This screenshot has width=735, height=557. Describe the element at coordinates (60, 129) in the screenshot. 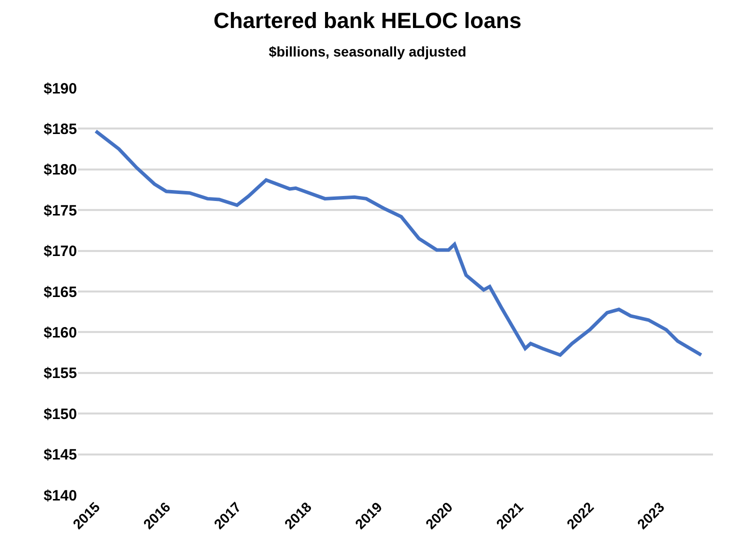

I see `y-tick-label: $185` at that location.